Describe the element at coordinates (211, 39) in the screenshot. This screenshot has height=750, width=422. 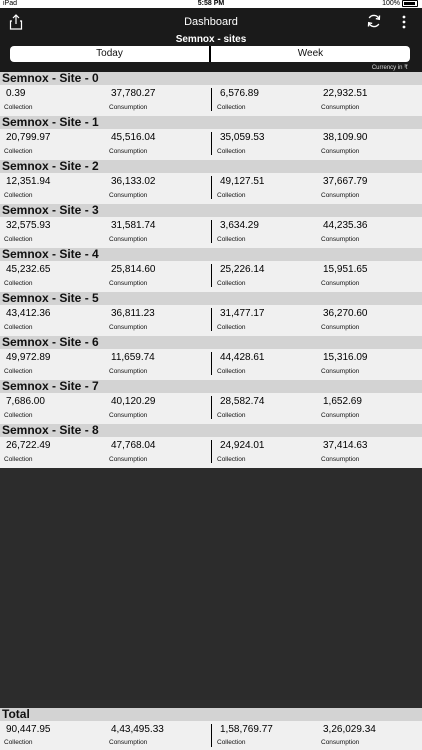
I see `section-subtitle: Semnox - sites` at that location.